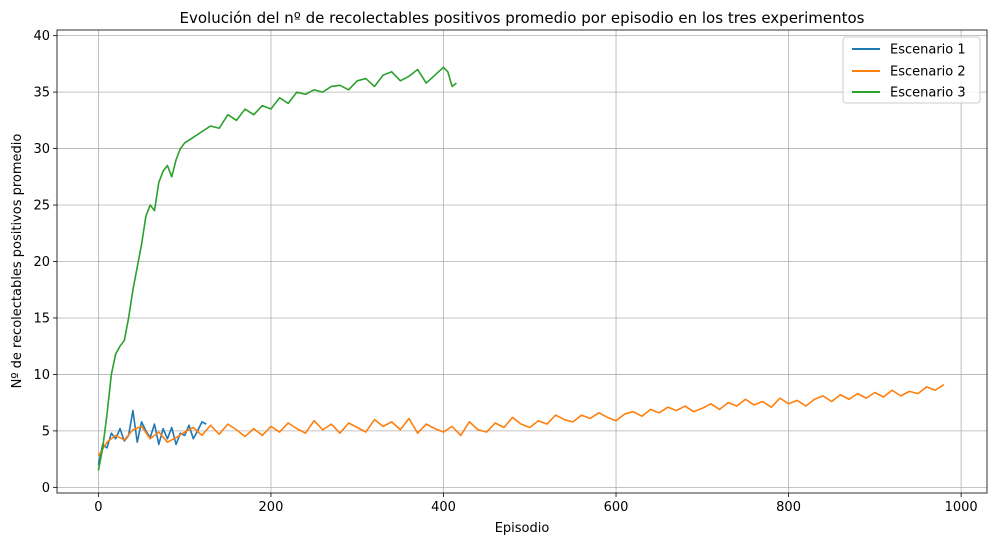 Image resolution: width=997 pixels, height=546 pixels. What do you see at coordinates (788, 507) in the screenshot?
I see `x-tick-label: 800` at bounding box center [788, 507].